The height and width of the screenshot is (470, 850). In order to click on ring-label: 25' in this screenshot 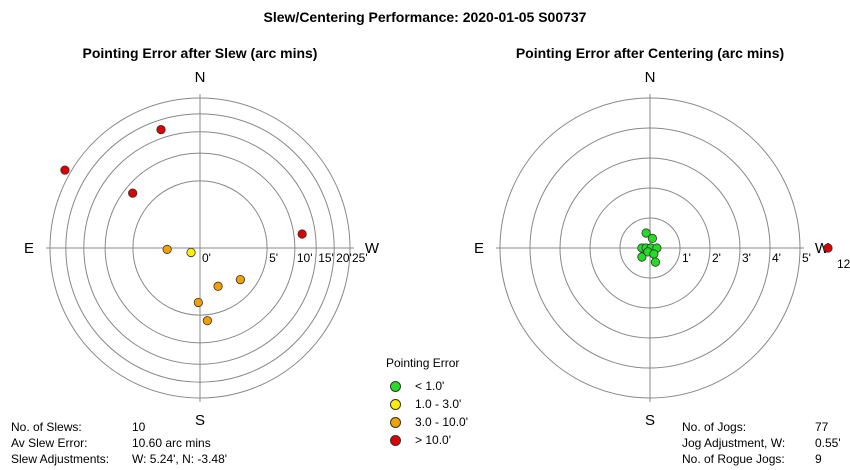, I will do `click(360, 258)`.